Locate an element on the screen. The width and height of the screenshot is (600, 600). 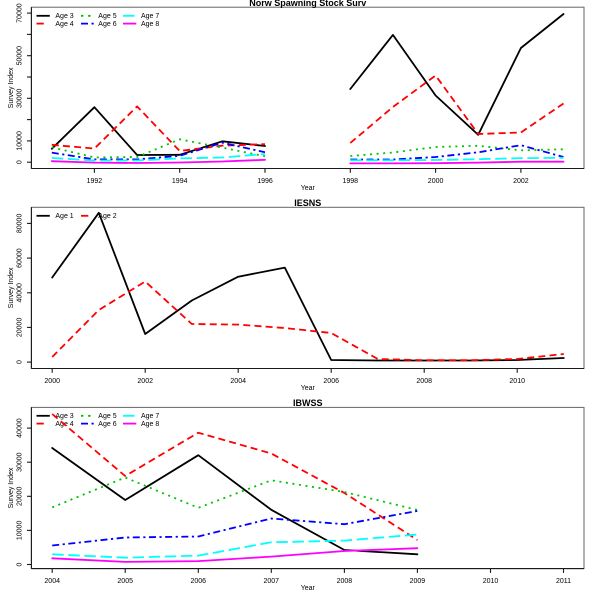
svg-text: 60000 is located at coordinates (20, 258).